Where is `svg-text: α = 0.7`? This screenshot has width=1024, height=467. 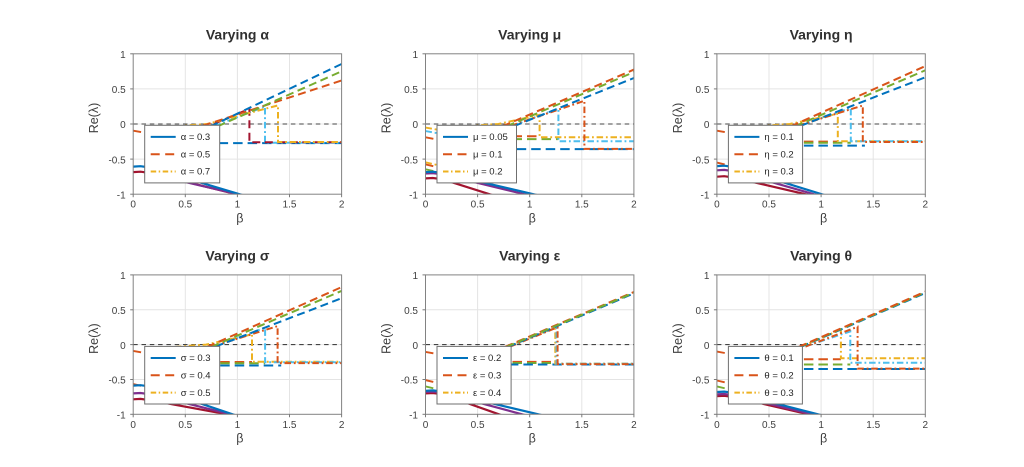 svg-text: α = 0.7 is located at coordinates (196, 172).